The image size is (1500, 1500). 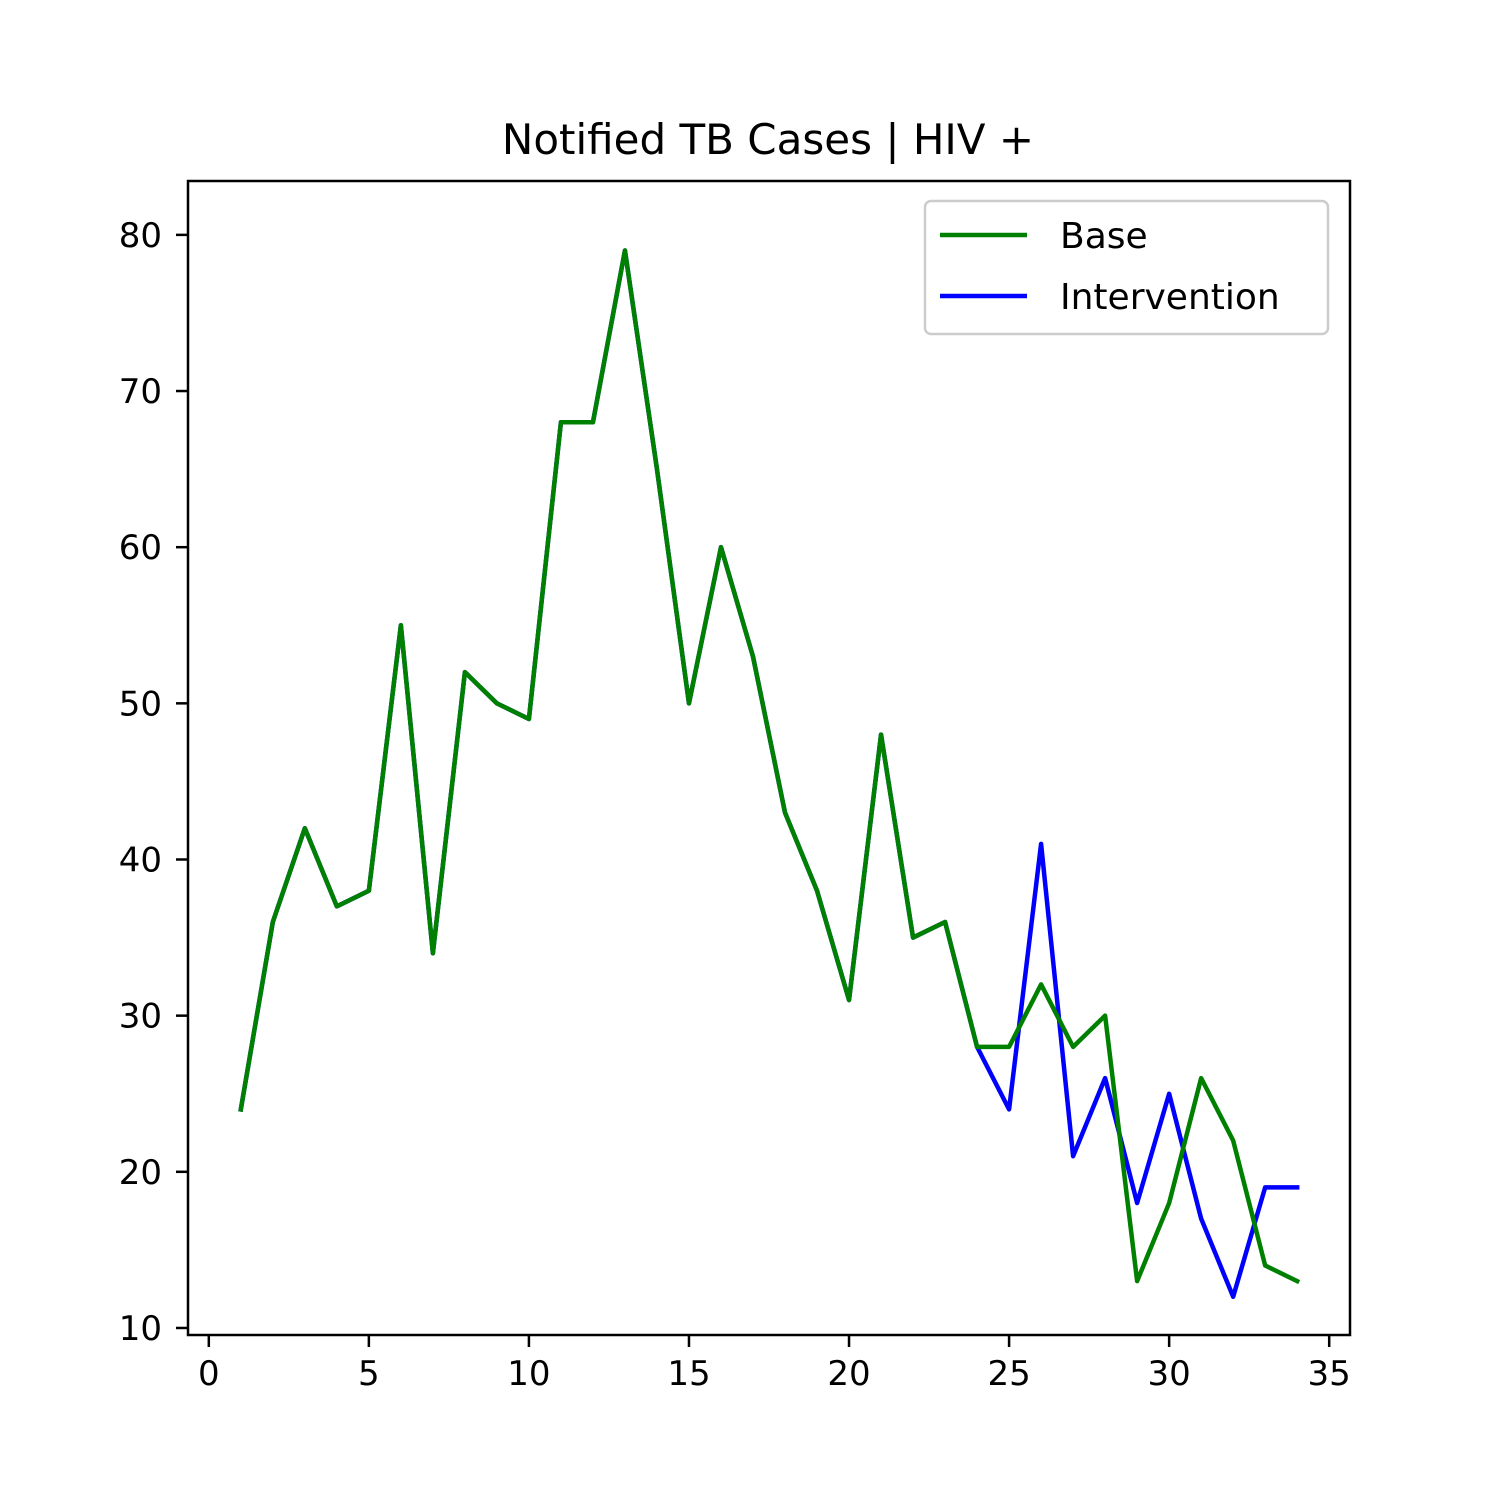 I want to click on x-tick-label: 10, so click(x=528, y=1374).